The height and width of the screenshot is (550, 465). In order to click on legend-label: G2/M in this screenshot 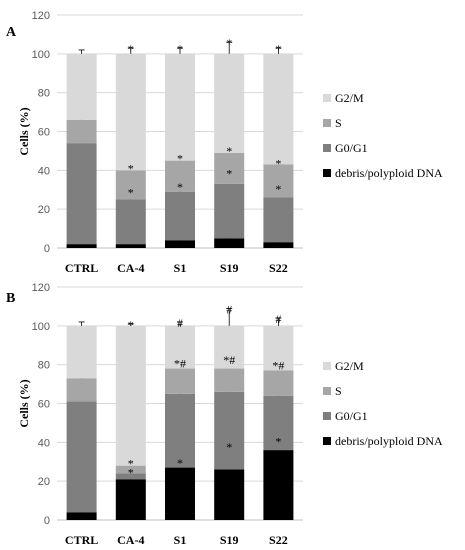, I will do `click(349, 366)`.